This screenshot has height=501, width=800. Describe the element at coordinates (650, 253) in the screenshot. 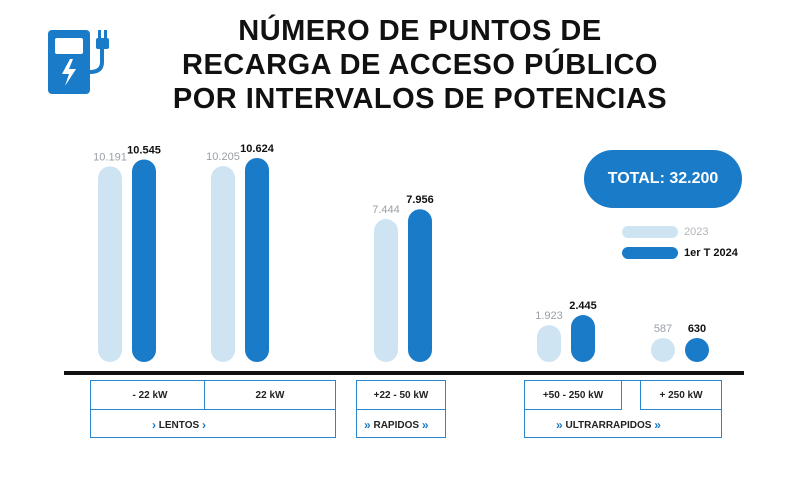

I see `legend-swatch-2024` at that location.